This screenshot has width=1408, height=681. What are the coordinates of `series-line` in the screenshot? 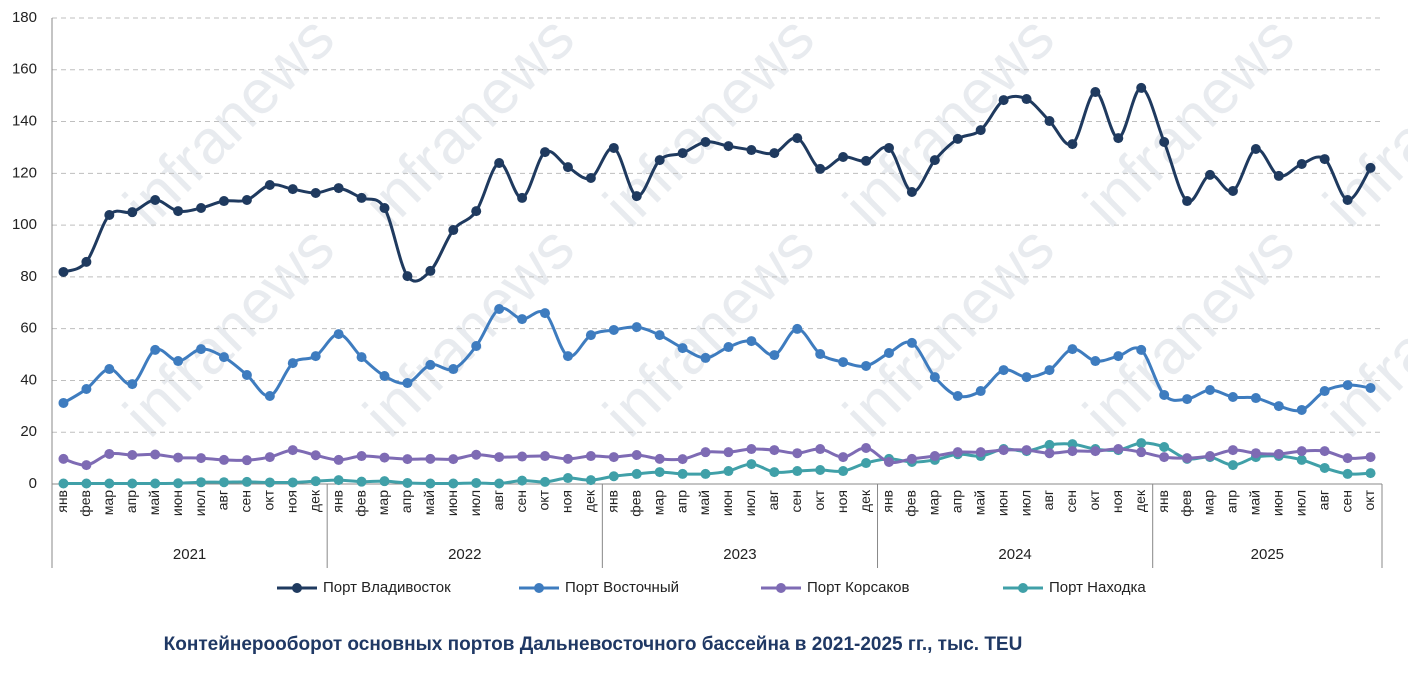 It's located at (717, 463).